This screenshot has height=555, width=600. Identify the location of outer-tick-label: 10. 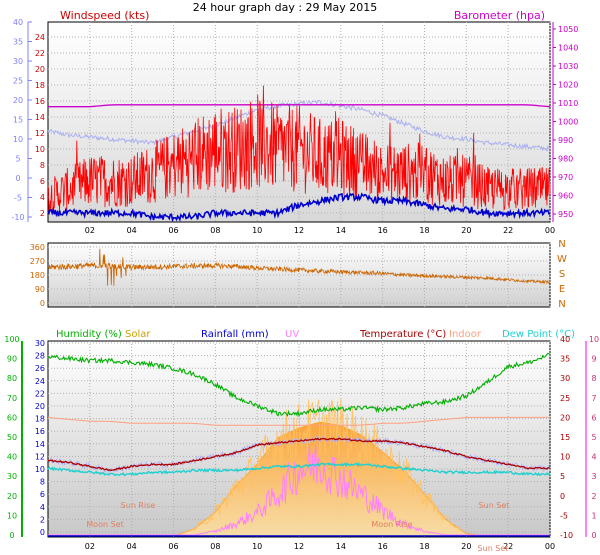
(18, 139).